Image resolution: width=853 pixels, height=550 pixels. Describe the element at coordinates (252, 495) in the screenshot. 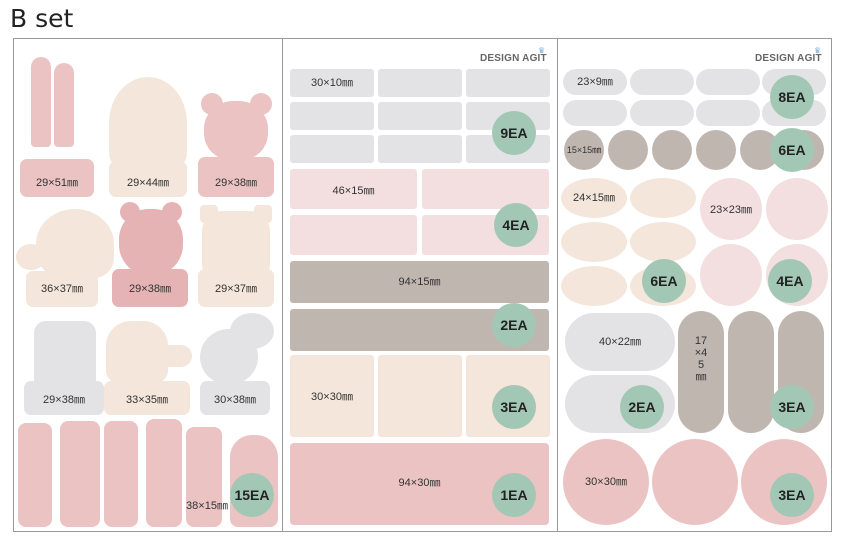

I see `quantity-badge: 15EA` at that location.